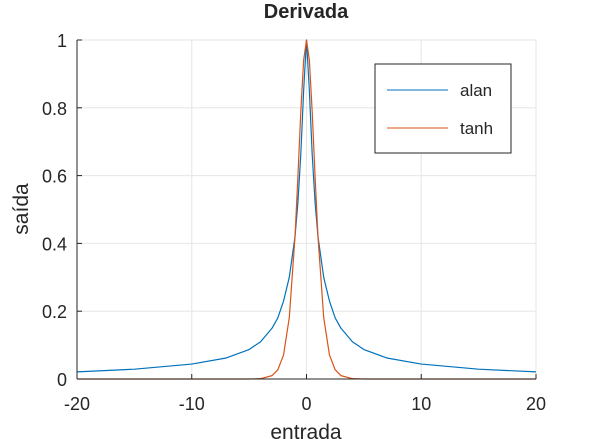 This screenshot has width=591, height=439. I want to click on legend-label-tanh: tanh, so click(476, 128).